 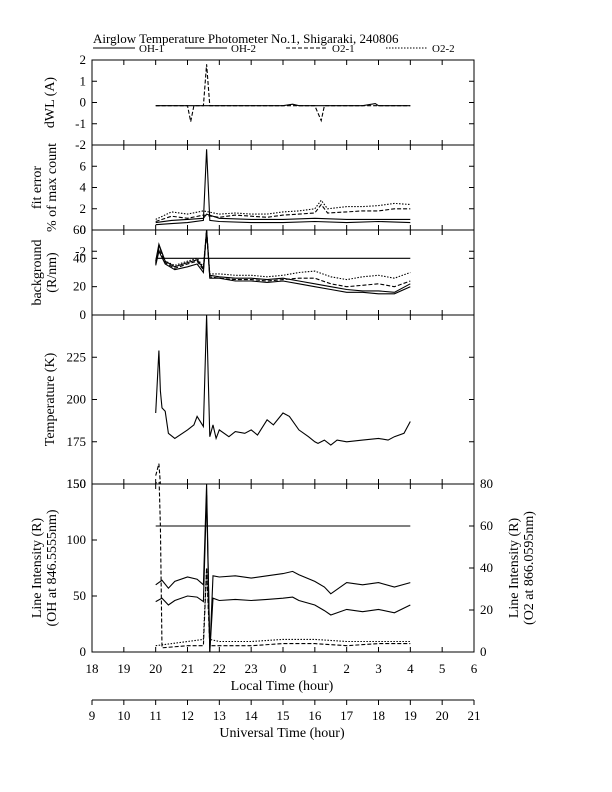 I want to click on universal-time-tick-label: 14, so click(x=252, y=715).